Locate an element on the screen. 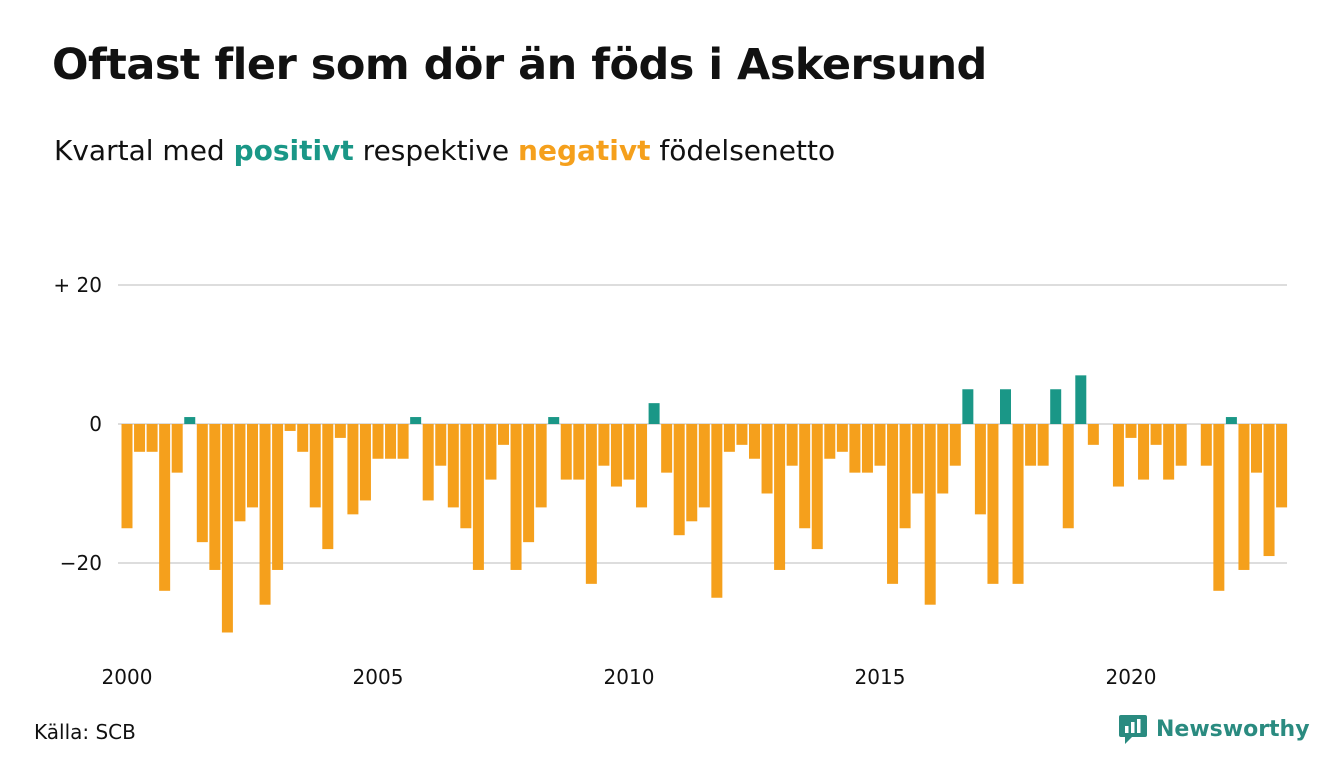 This screenshot has height=780, width=1340. y-tick-label: + 20 is located at coordinates (77, 285).